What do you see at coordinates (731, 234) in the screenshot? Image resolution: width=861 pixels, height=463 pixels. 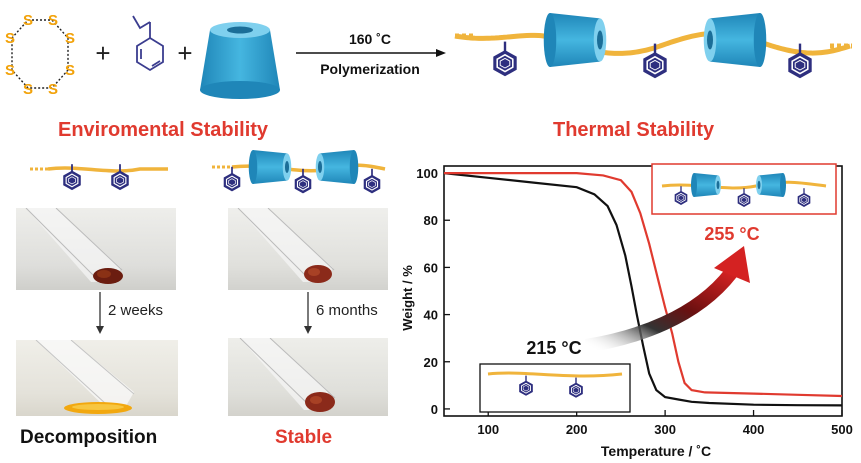 I see `temperature-label-255: 255 °C` at bounding box center [731, 234].